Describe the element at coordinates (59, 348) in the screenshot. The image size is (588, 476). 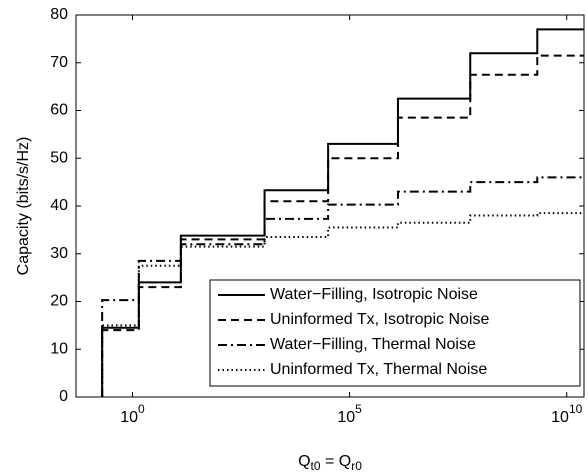
I see `y-tick-label: 10` at that location.